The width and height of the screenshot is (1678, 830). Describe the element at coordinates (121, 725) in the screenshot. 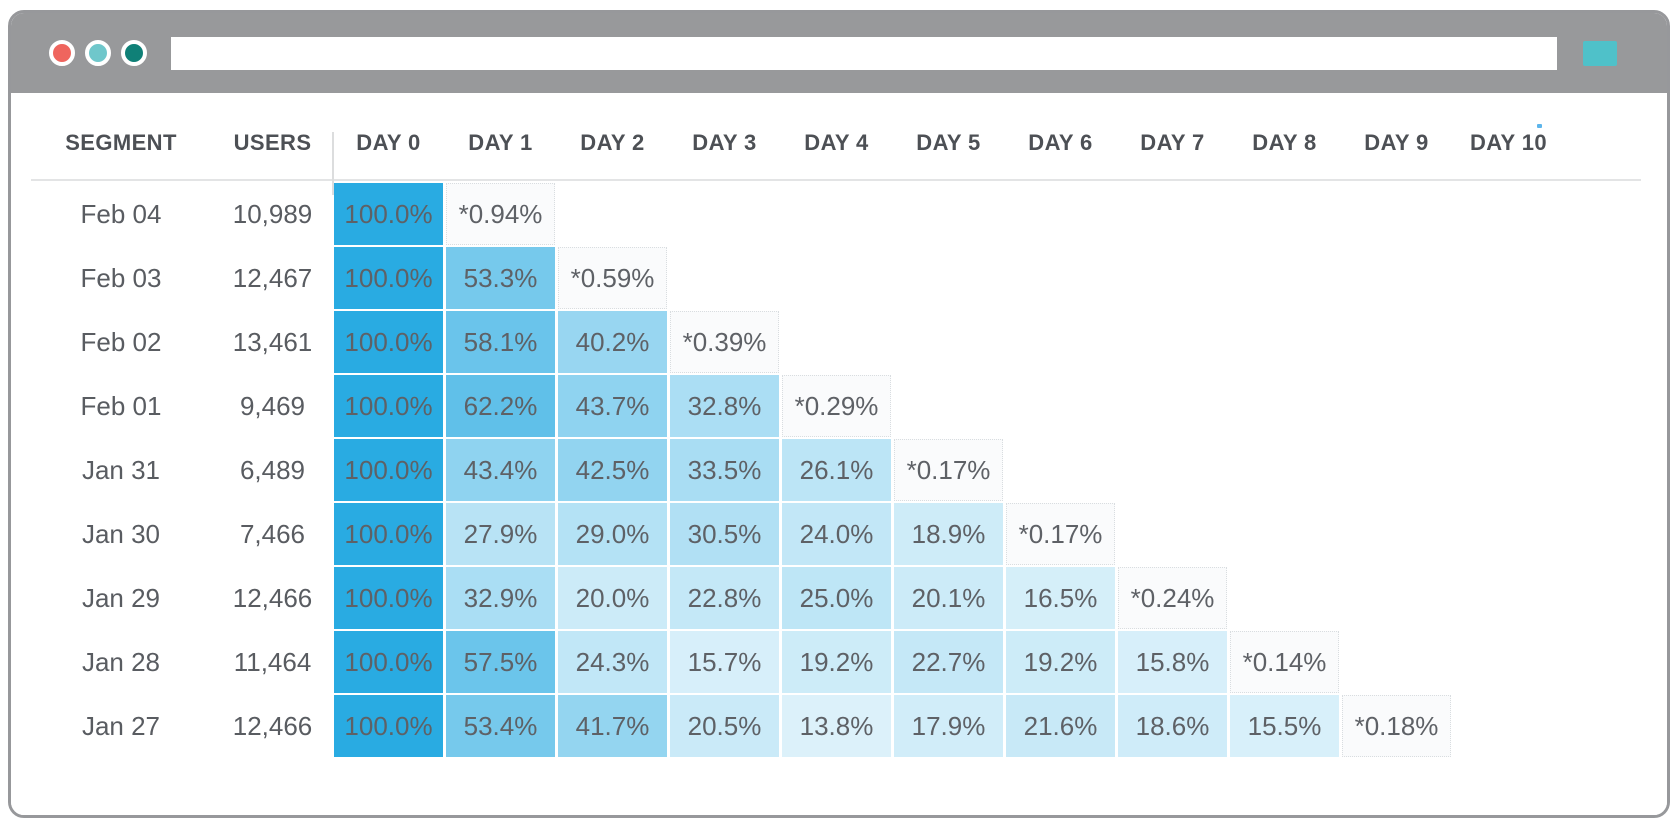

I see `segment-label: Jan 27` at that location.